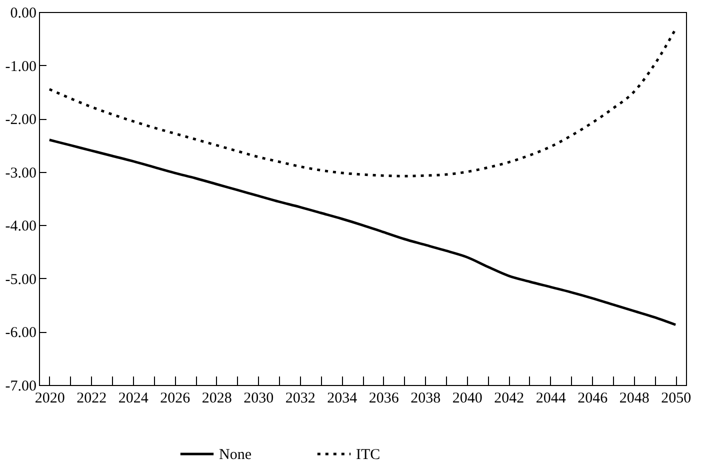  Describe the element at coordinates (425, 398) in the screenshot. I see `x-tick-label: 2038` at that location.